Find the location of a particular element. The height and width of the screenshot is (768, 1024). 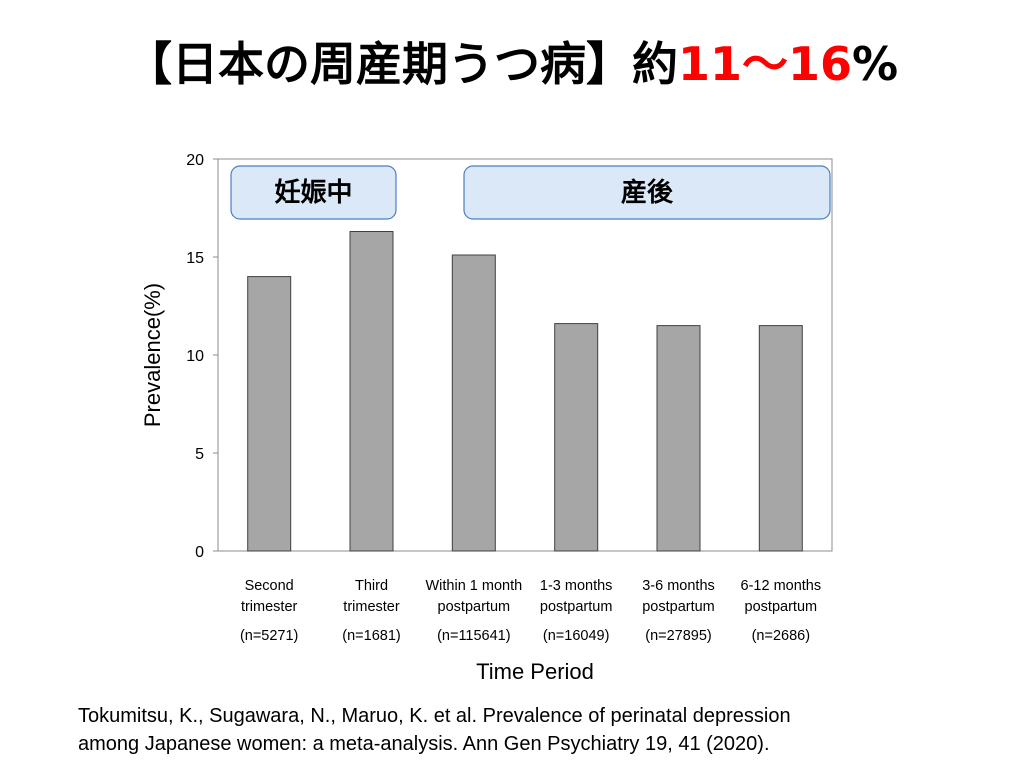

y-tick-label-10: 10 is located at coordinates (195, 356).